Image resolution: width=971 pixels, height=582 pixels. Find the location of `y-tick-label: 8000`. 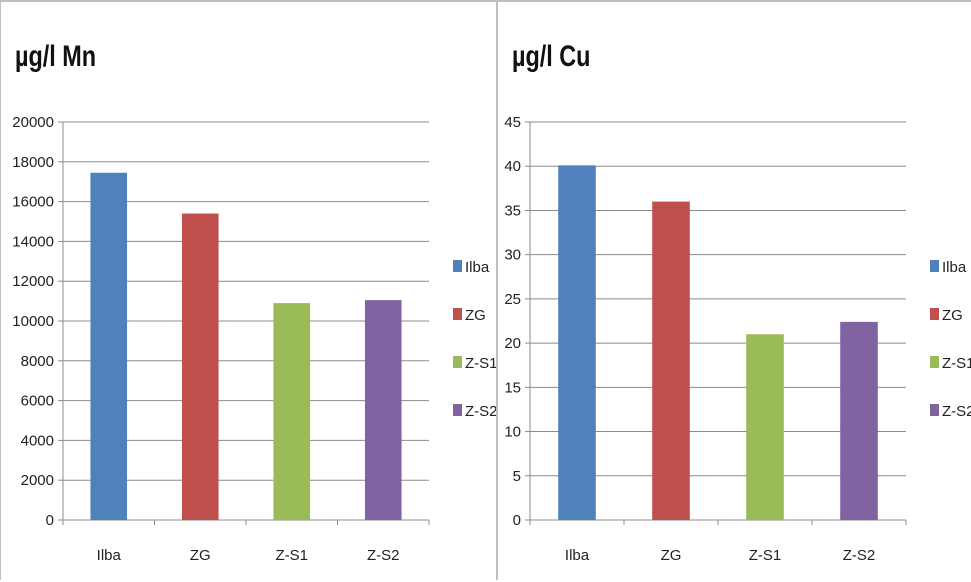

y-tick-label: 8000 is located at coordinates (37, 361).